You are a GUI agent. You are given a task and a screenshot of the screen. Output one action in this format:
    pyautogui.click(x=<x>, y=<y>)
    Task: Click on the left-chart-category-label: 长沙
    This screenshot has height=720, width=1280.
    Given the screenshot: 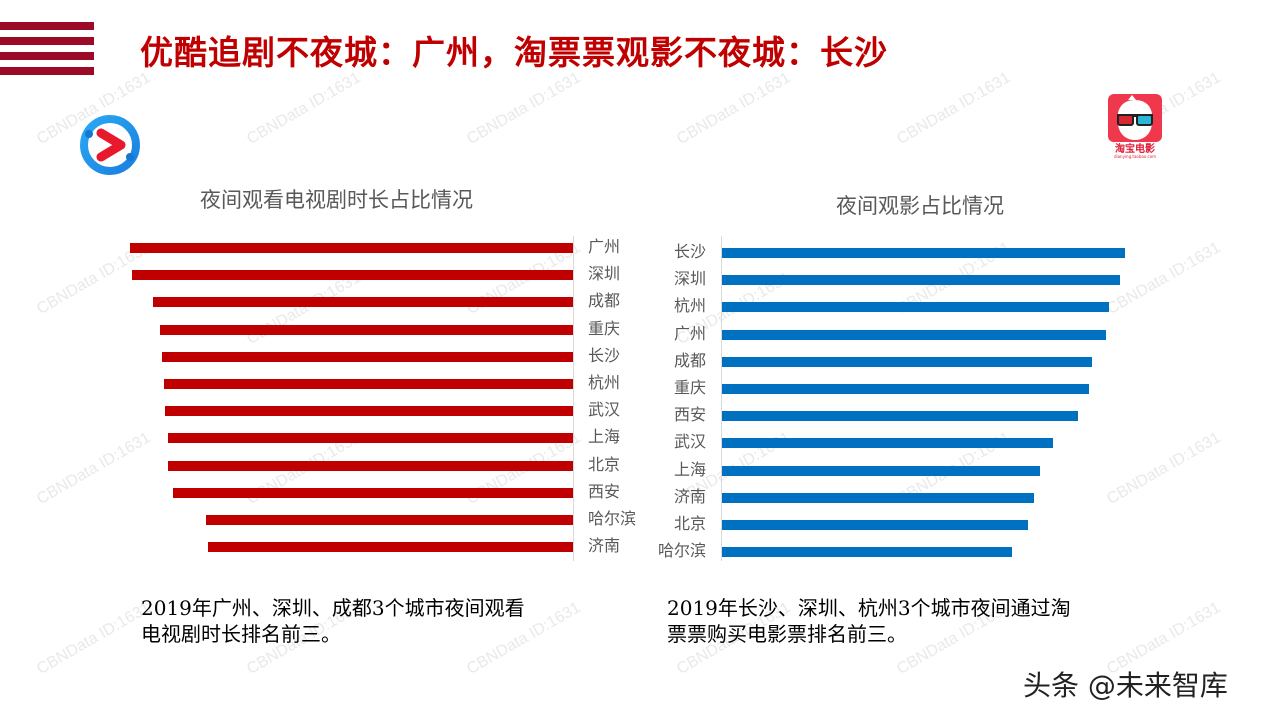 What is the action you would take?
    pyautogui.click(x=604, y=355)
    